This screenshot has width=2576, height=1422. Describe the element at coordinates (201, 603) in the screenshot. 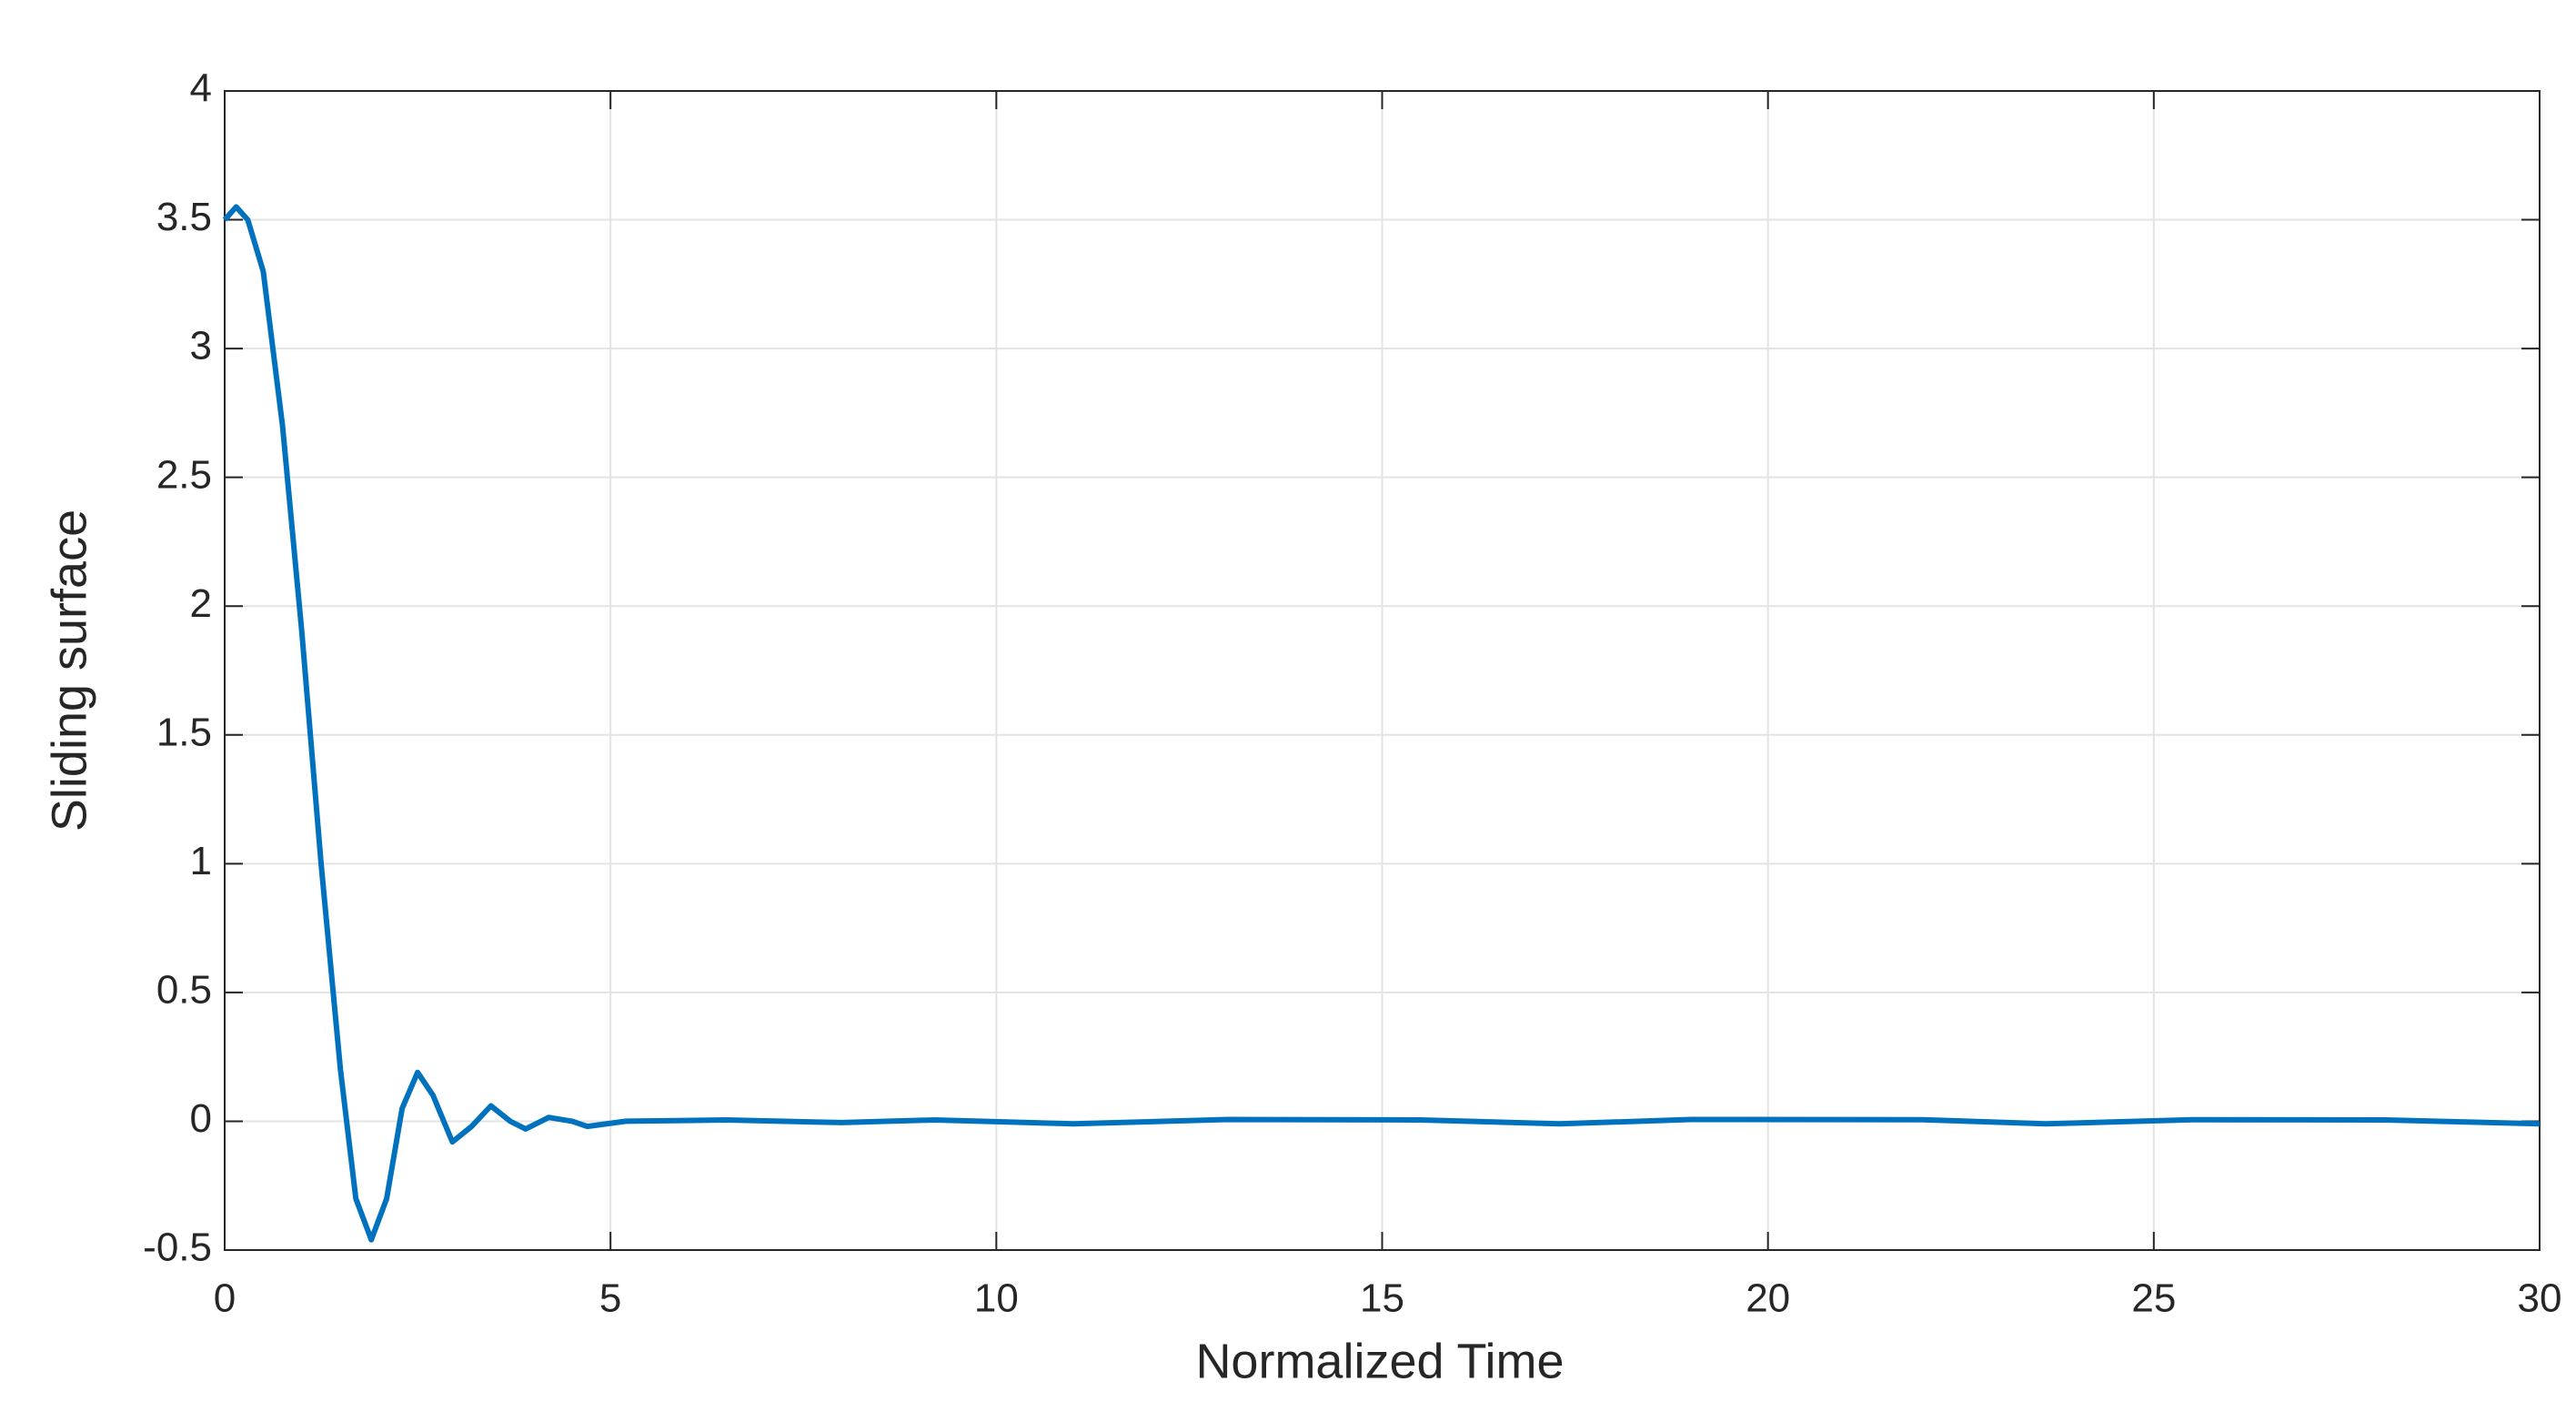

I see `y-tick-label: 2` at that location.